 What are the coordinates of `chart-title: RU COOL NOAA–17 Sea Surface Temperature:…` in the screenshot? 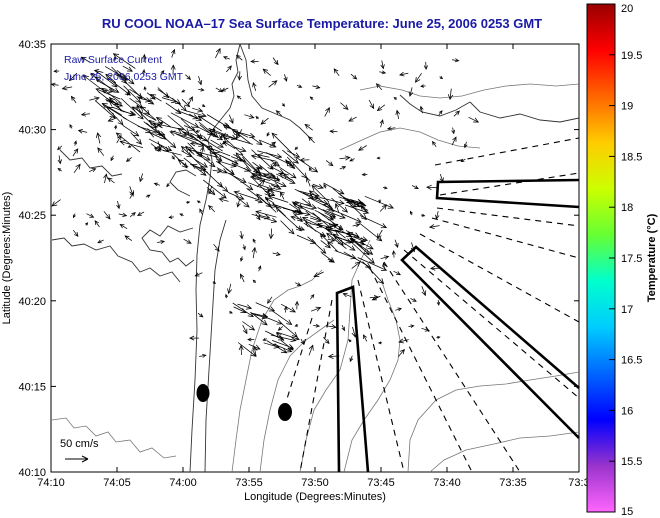 It's located at (322, 23).